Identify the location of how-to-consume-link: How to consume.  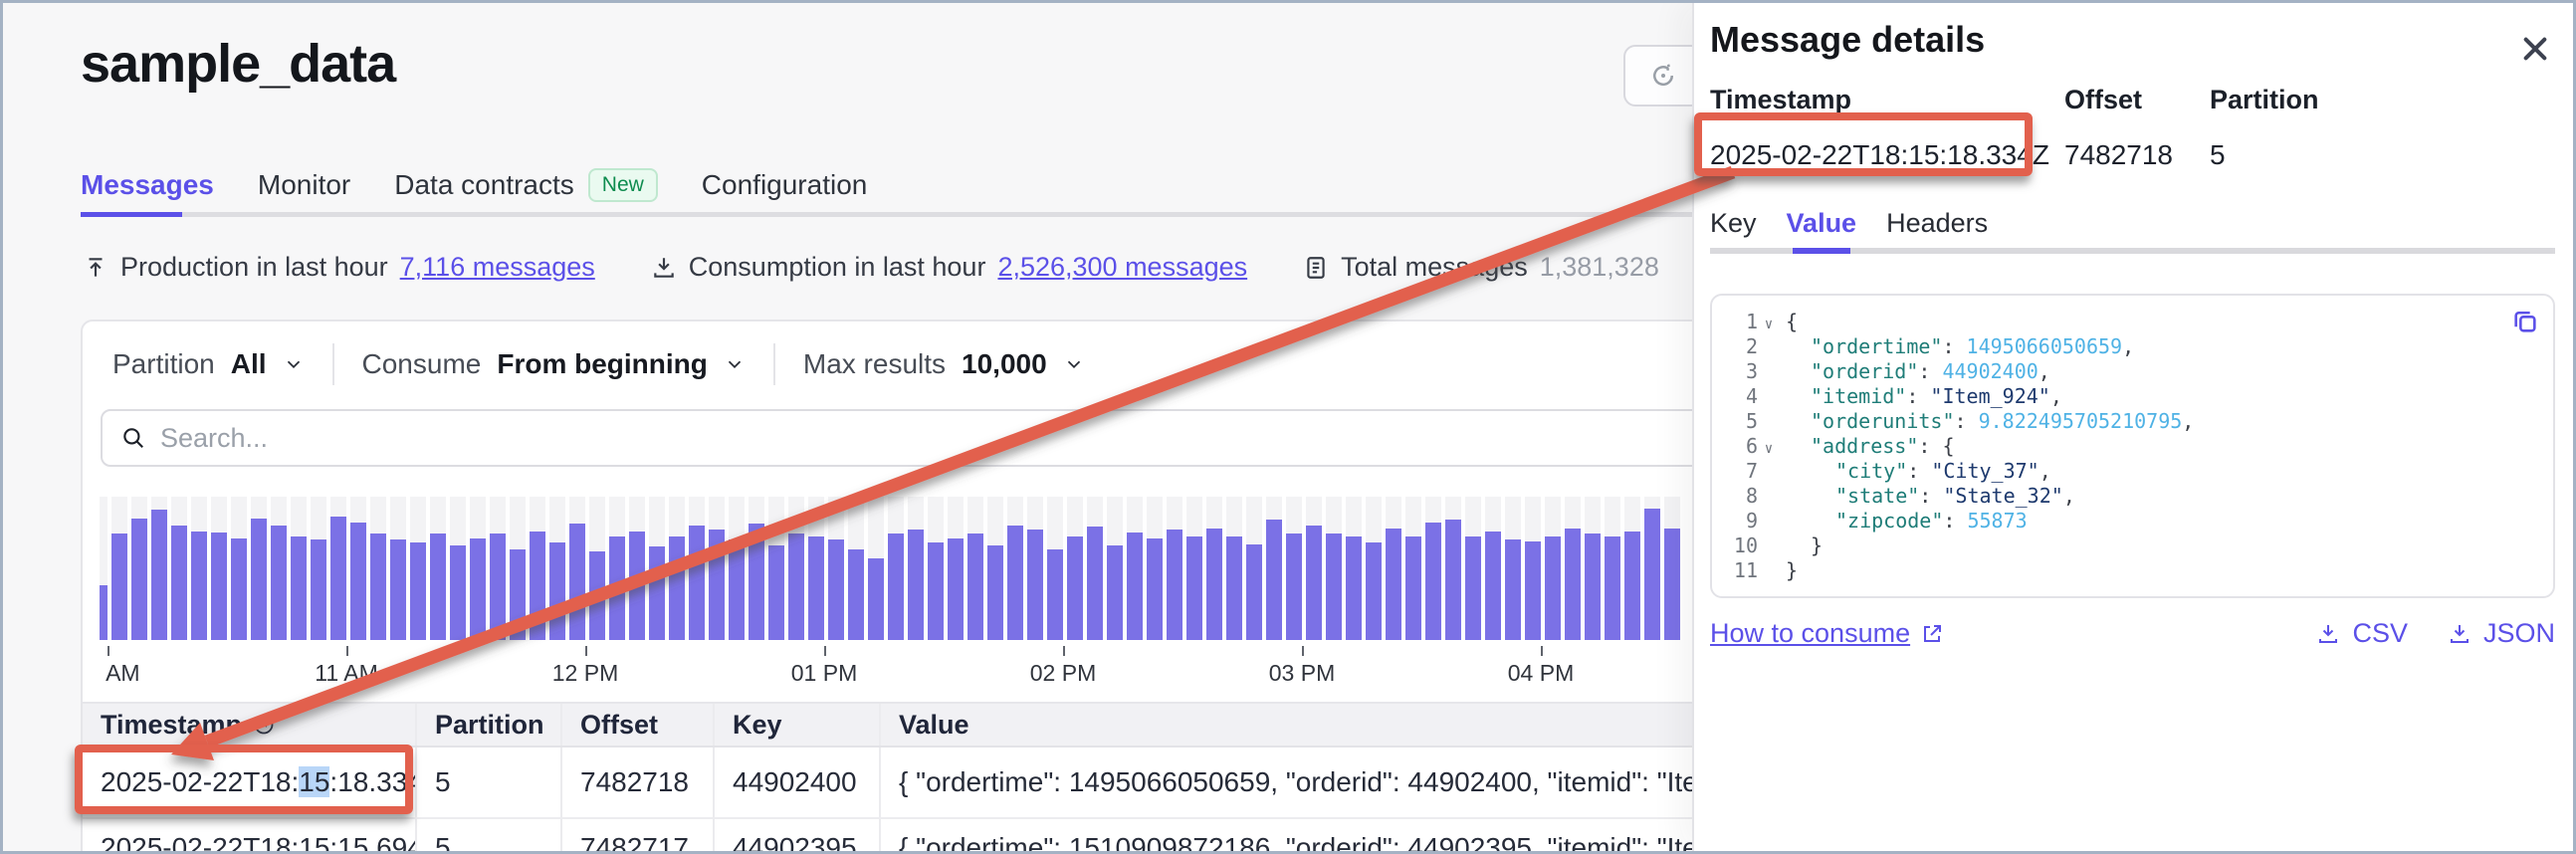
(1827, 634).